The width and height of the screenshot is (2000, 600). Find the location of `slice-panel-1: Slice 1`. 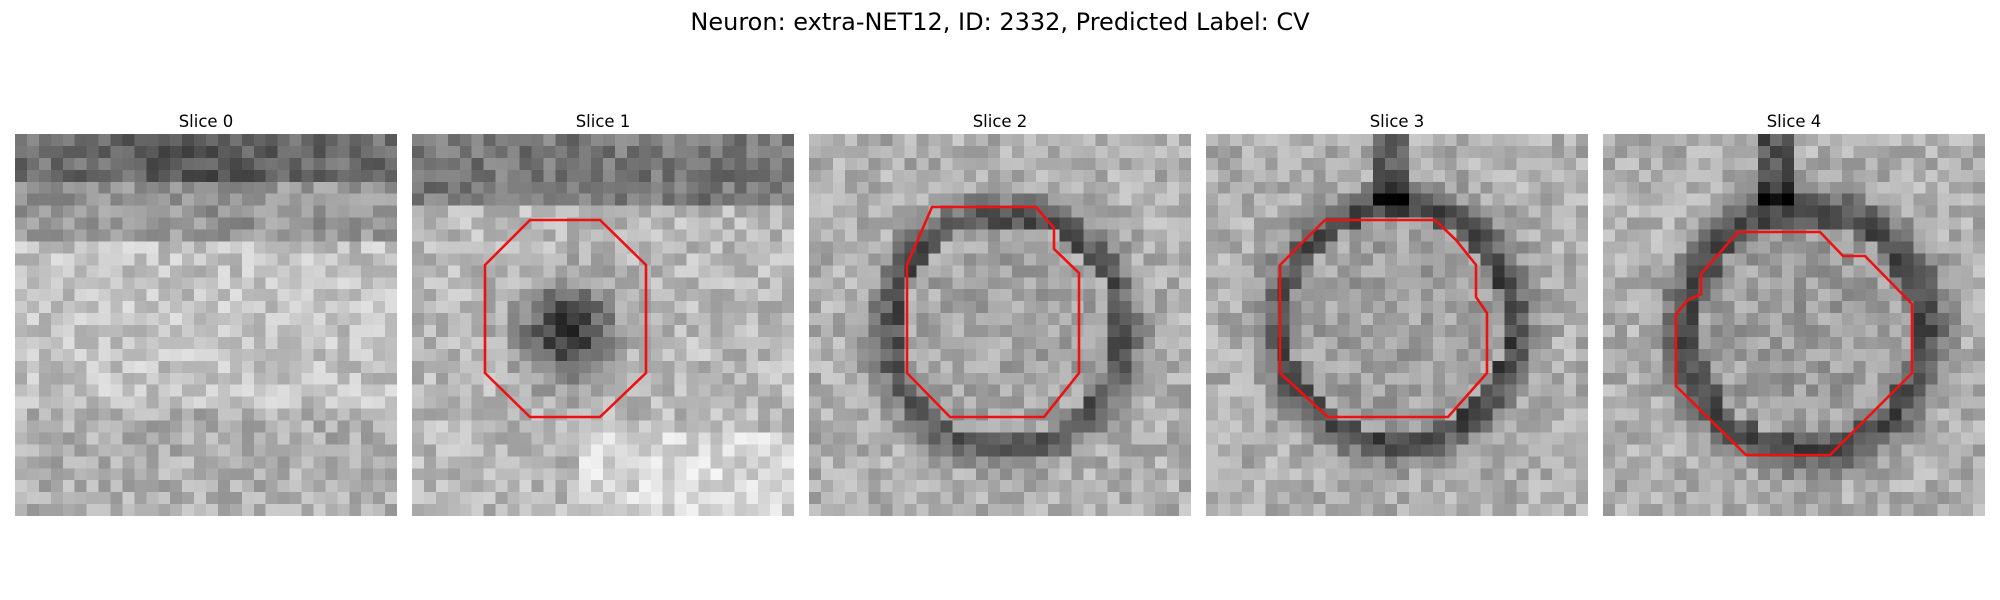

slice-panel-1: Slice 1 is located at coordinates (603, 313).